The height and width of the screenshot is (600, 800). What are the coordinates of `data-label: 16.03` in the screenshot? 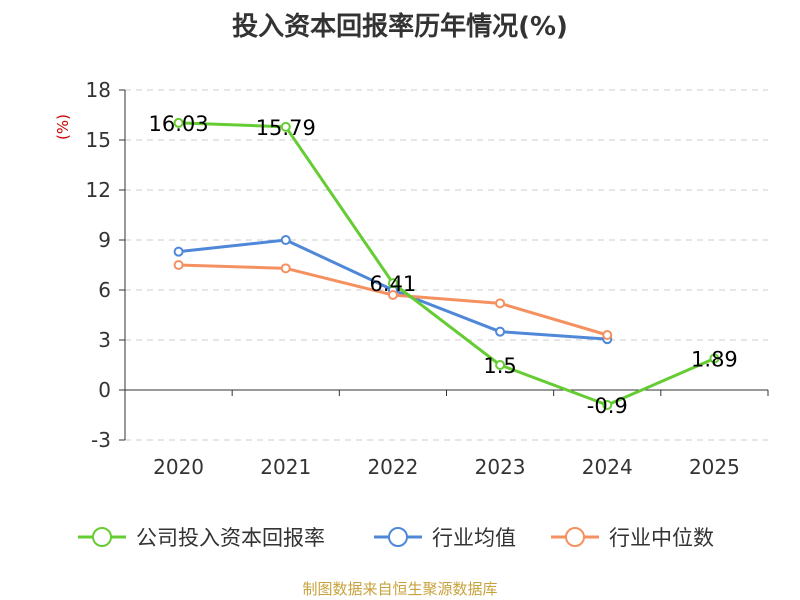 It's located at (179, 124).